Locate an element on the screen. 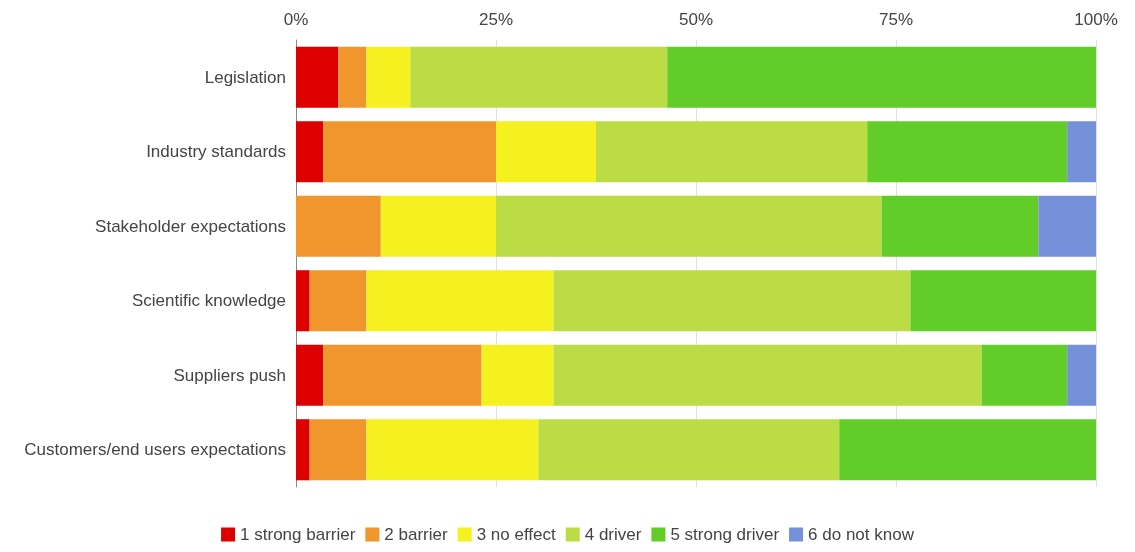 The height and width of the screenshot is (552, 1135). x-tick-label: 100% is located at coordinates (1096, 19).